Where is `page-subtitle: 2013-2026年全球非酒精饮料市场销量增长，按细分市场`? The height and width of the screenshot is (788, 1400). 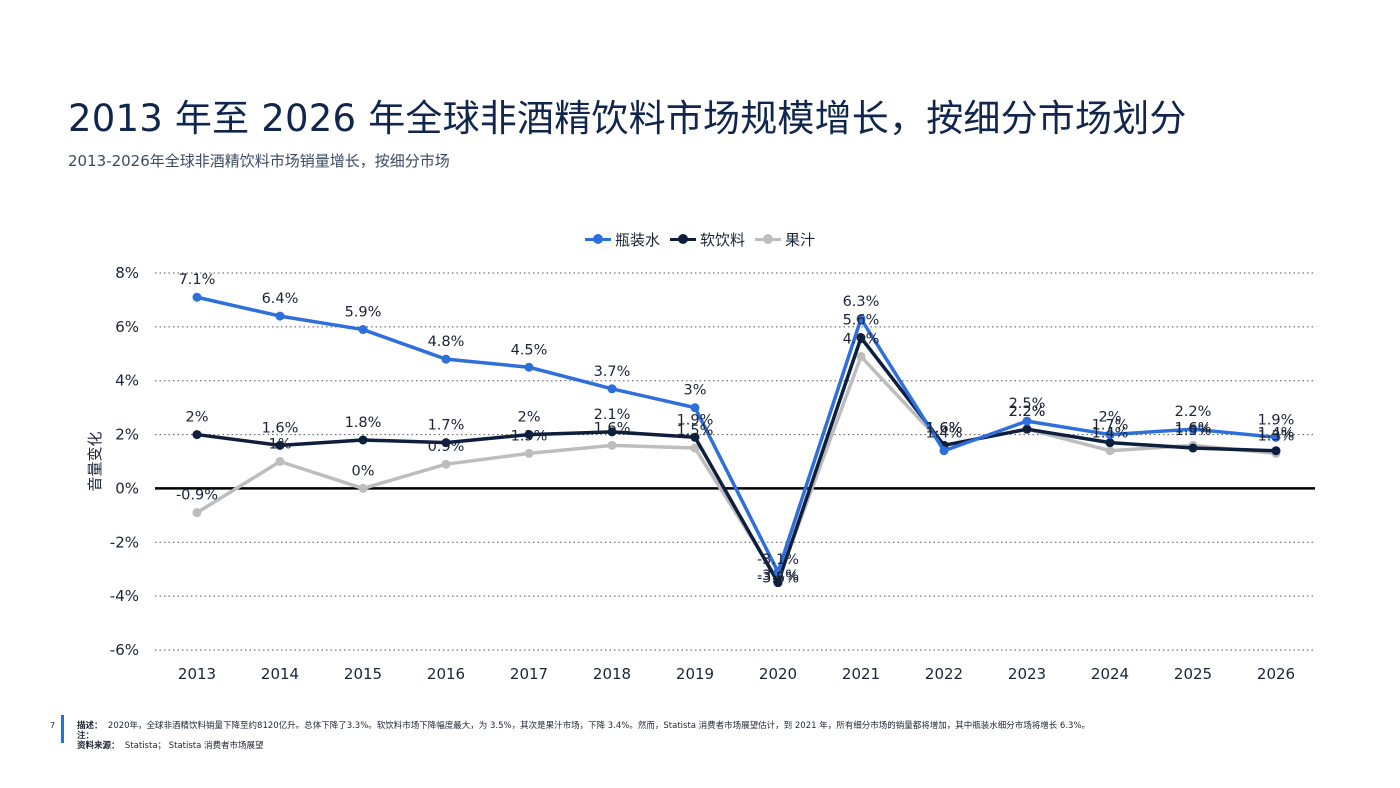
page-subtitle: 2013-2026年全球非酒精饮料市场销量增长，按细分市场 is located at coordinates (259, 161).